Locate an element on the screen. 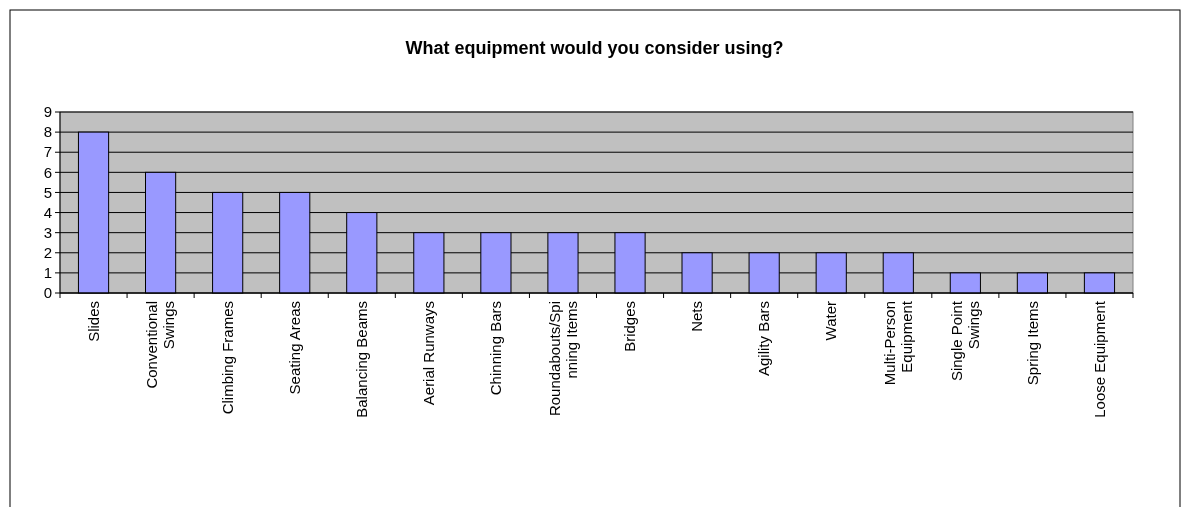 Image resolution: width=1189 pixels, height=507 pixels. y-tick-label: 9 is located at coordinates (47, 112).